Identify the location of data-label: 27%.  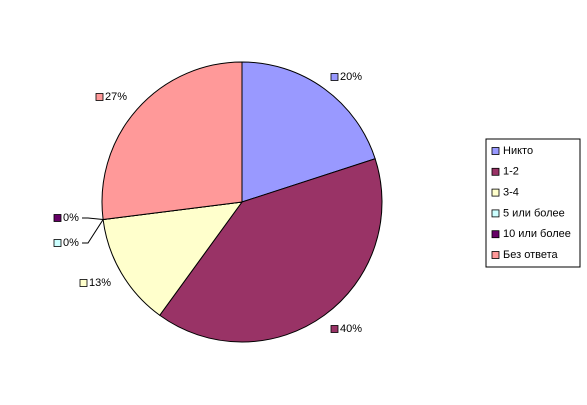
(116, 97).